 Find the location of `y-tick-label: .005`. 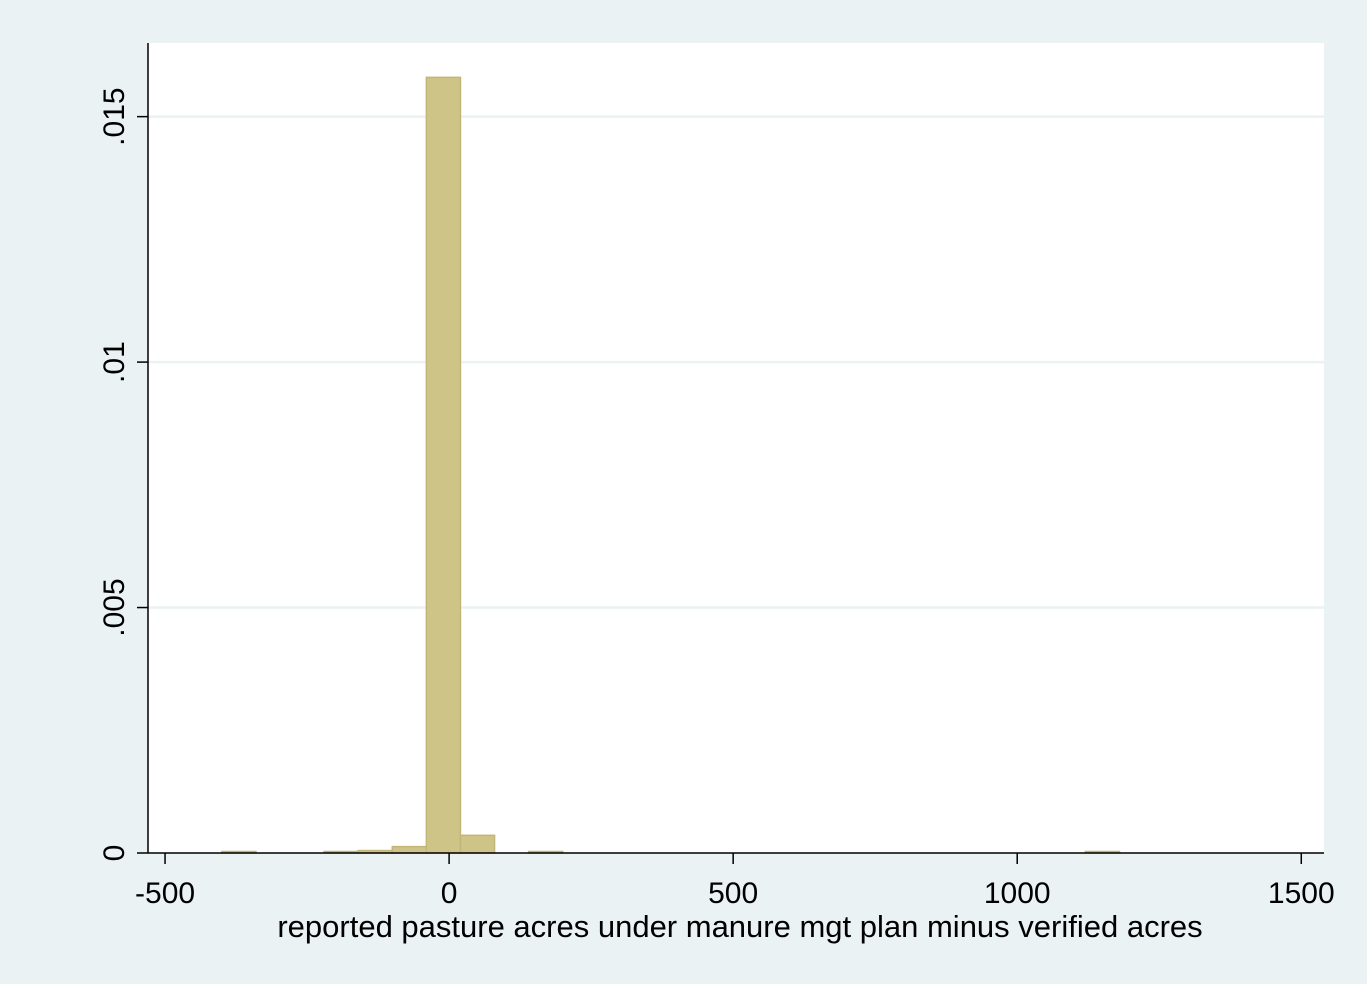

y-tick-label: .005 is located at coordinates (114, 607).